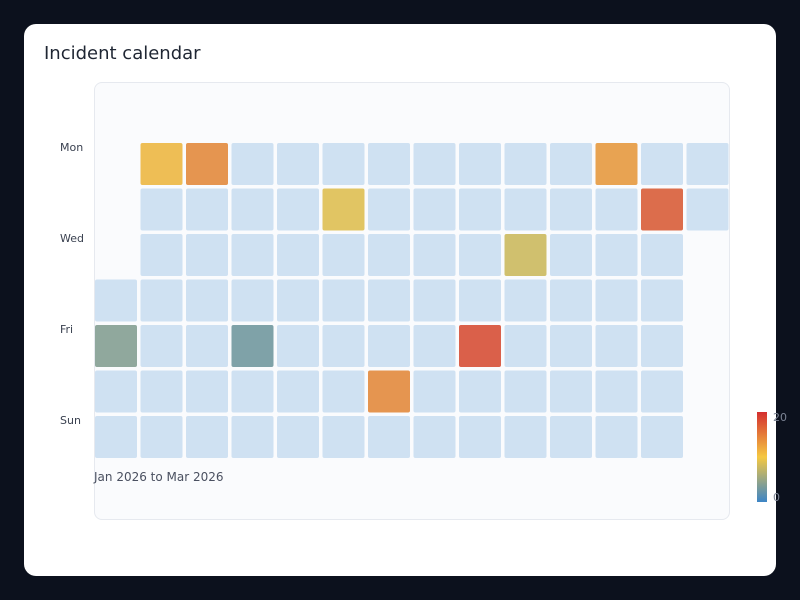 Image resolution: width=800 pixels, height=600 pixels. What do you see at coordinates (158, 477) in the screenshot?
I see `date-range-caption: Jan 2026 to Mar 2026` at bounding box center [158, 477].